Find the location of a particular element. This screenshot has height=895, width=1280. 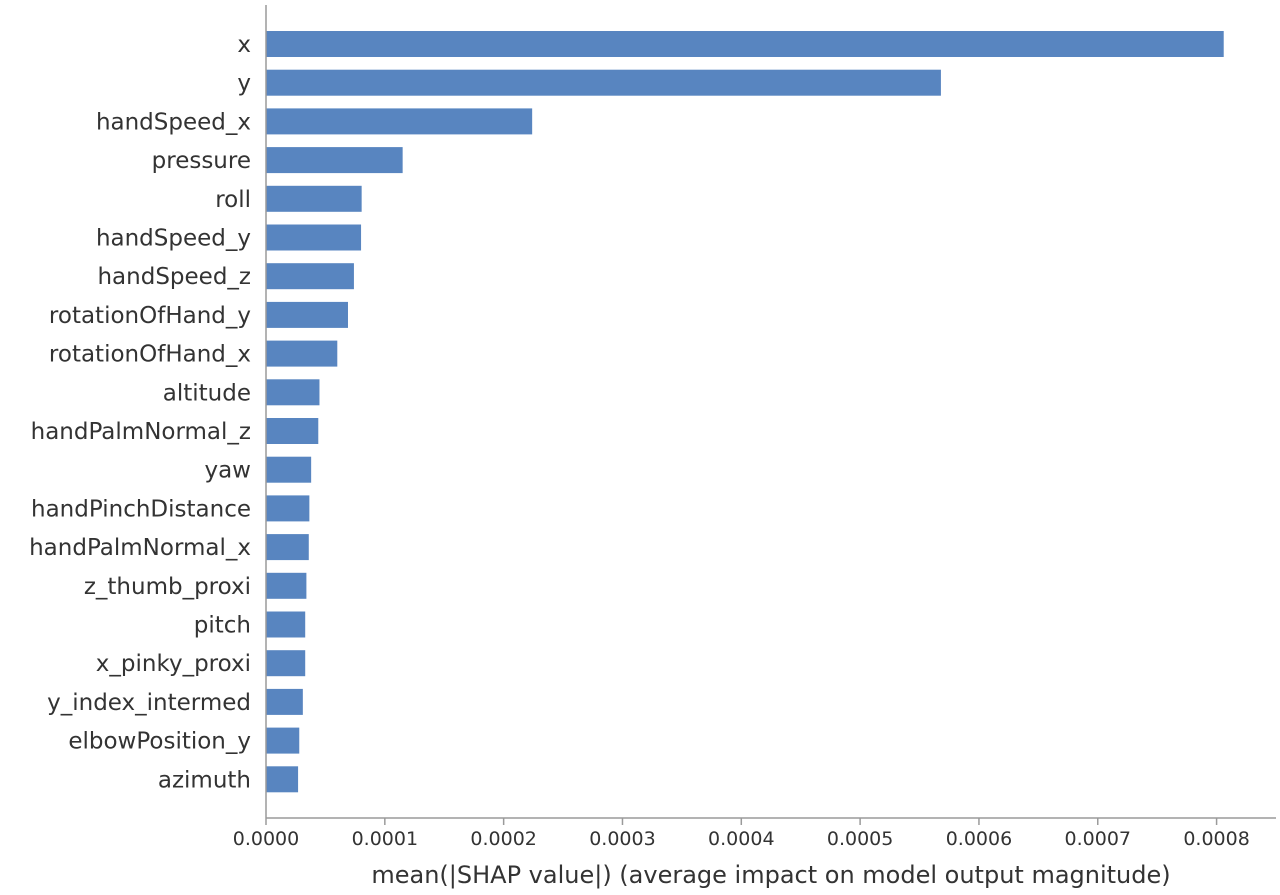

category-label-x: x is located at coordinates (244, 45).